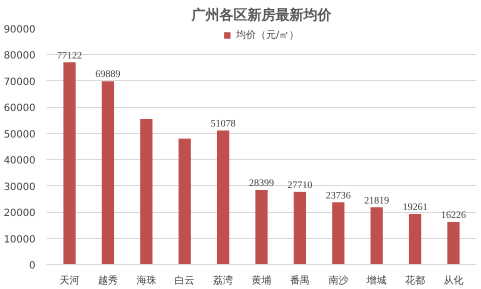  What do you see at coordinates (268, 35) in the screenshot?
I see `legend-label: 均价（元/㎡）` at bounding box center [268, 35].